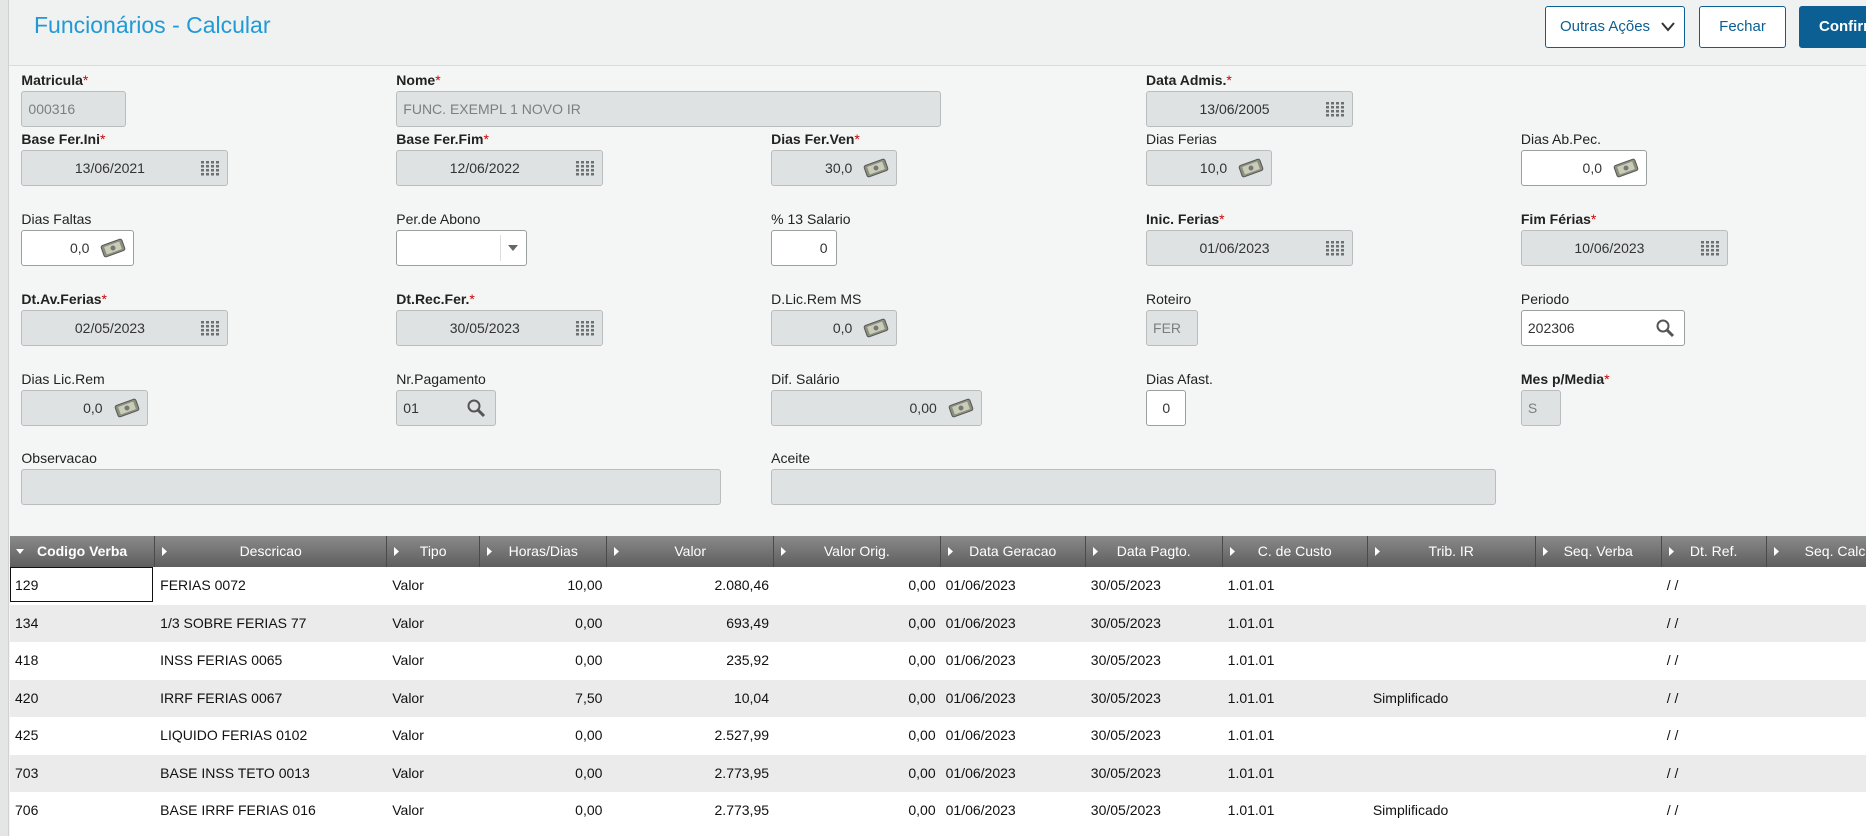 The height and width of the screenshot is (836, 1866). I want to click on column-header: Horas/Dias, so click(544, 551).